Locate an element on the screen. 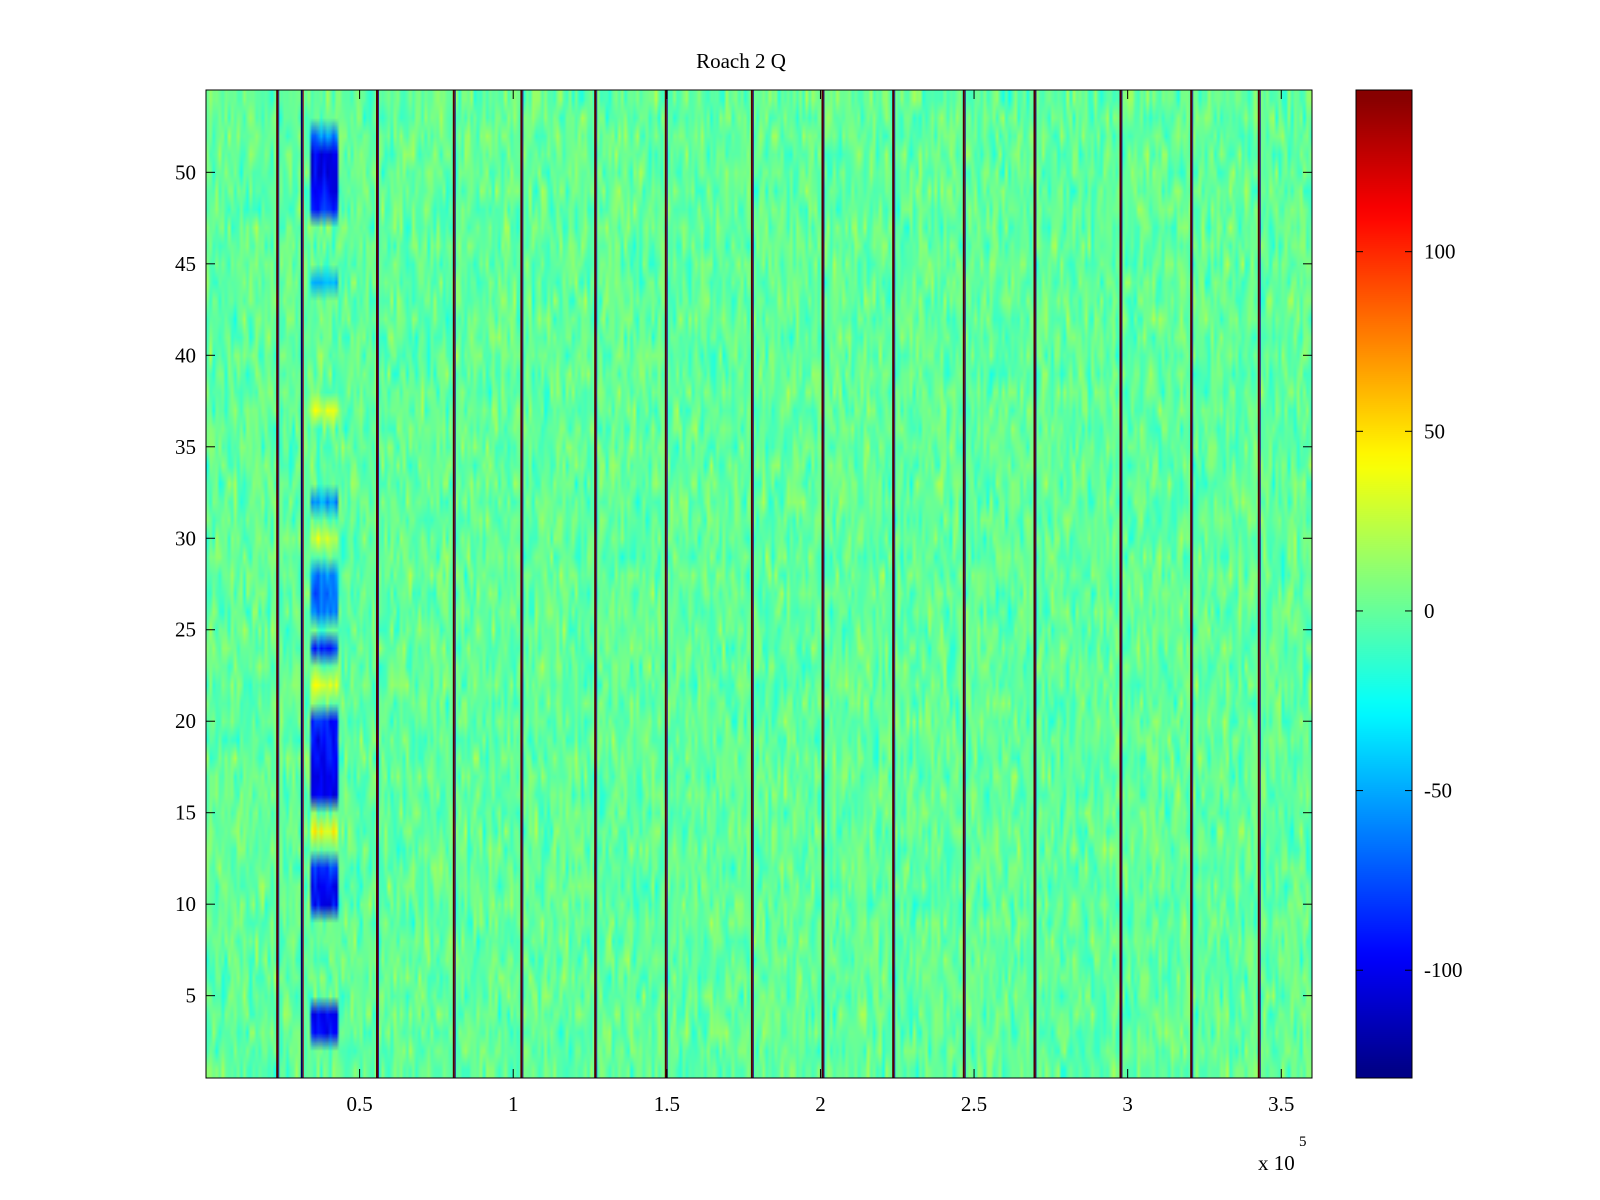 The image size is (1600, 1200). colorbar-tick-label-0: -100 is located at coordinates (1443, 970).